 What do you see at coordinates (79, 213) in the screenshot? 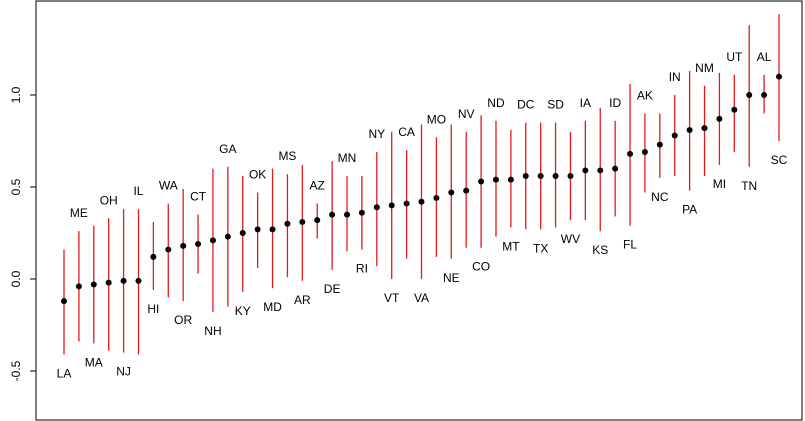
I see `state-label-me: ME` at bounding box center [79, 213].